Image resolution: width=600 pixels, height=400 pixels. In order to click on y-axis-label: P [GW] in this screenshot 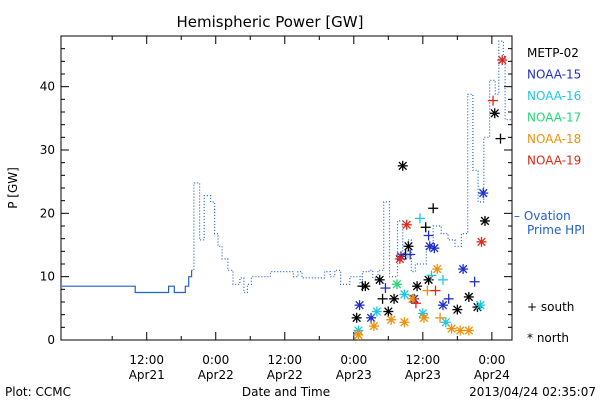, I will do `click(13, 188)`.